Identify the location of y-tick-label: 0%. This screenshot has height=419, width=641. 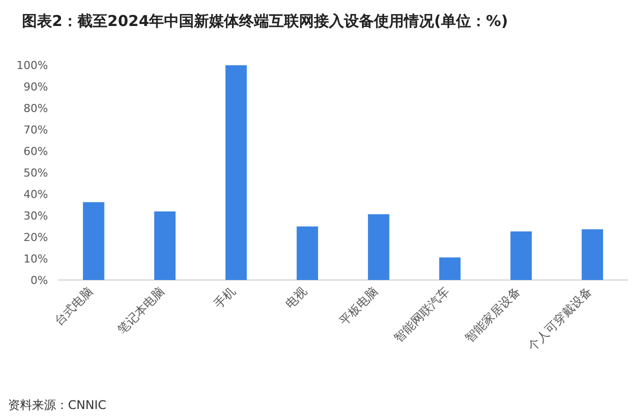
(39, 280).